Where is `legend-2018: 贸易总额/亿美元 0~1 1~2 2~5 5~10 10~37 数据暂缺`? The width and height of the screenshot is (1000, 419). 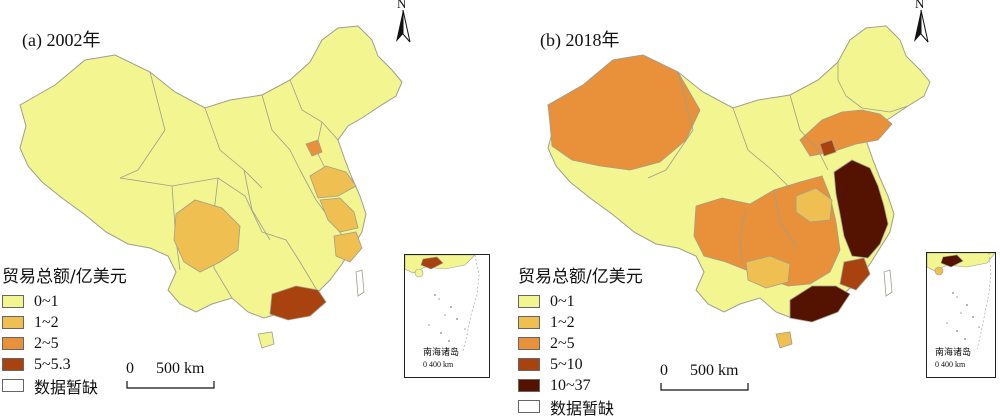 legend-2018: 贸易总额/亿美元 0~1 1~2 2~5 5~10 10~37 数据暂缺 is located at coordinates (580, 340).